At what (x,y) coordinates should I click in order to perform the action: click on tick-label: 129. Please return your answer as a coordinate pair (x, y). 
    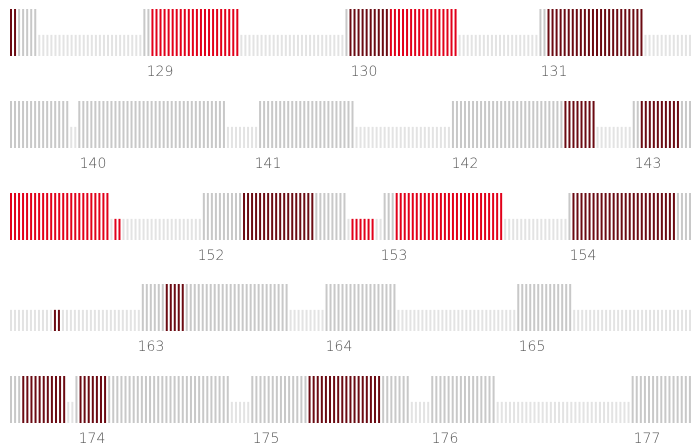
    Looking at the image, I should click on (160, 72).